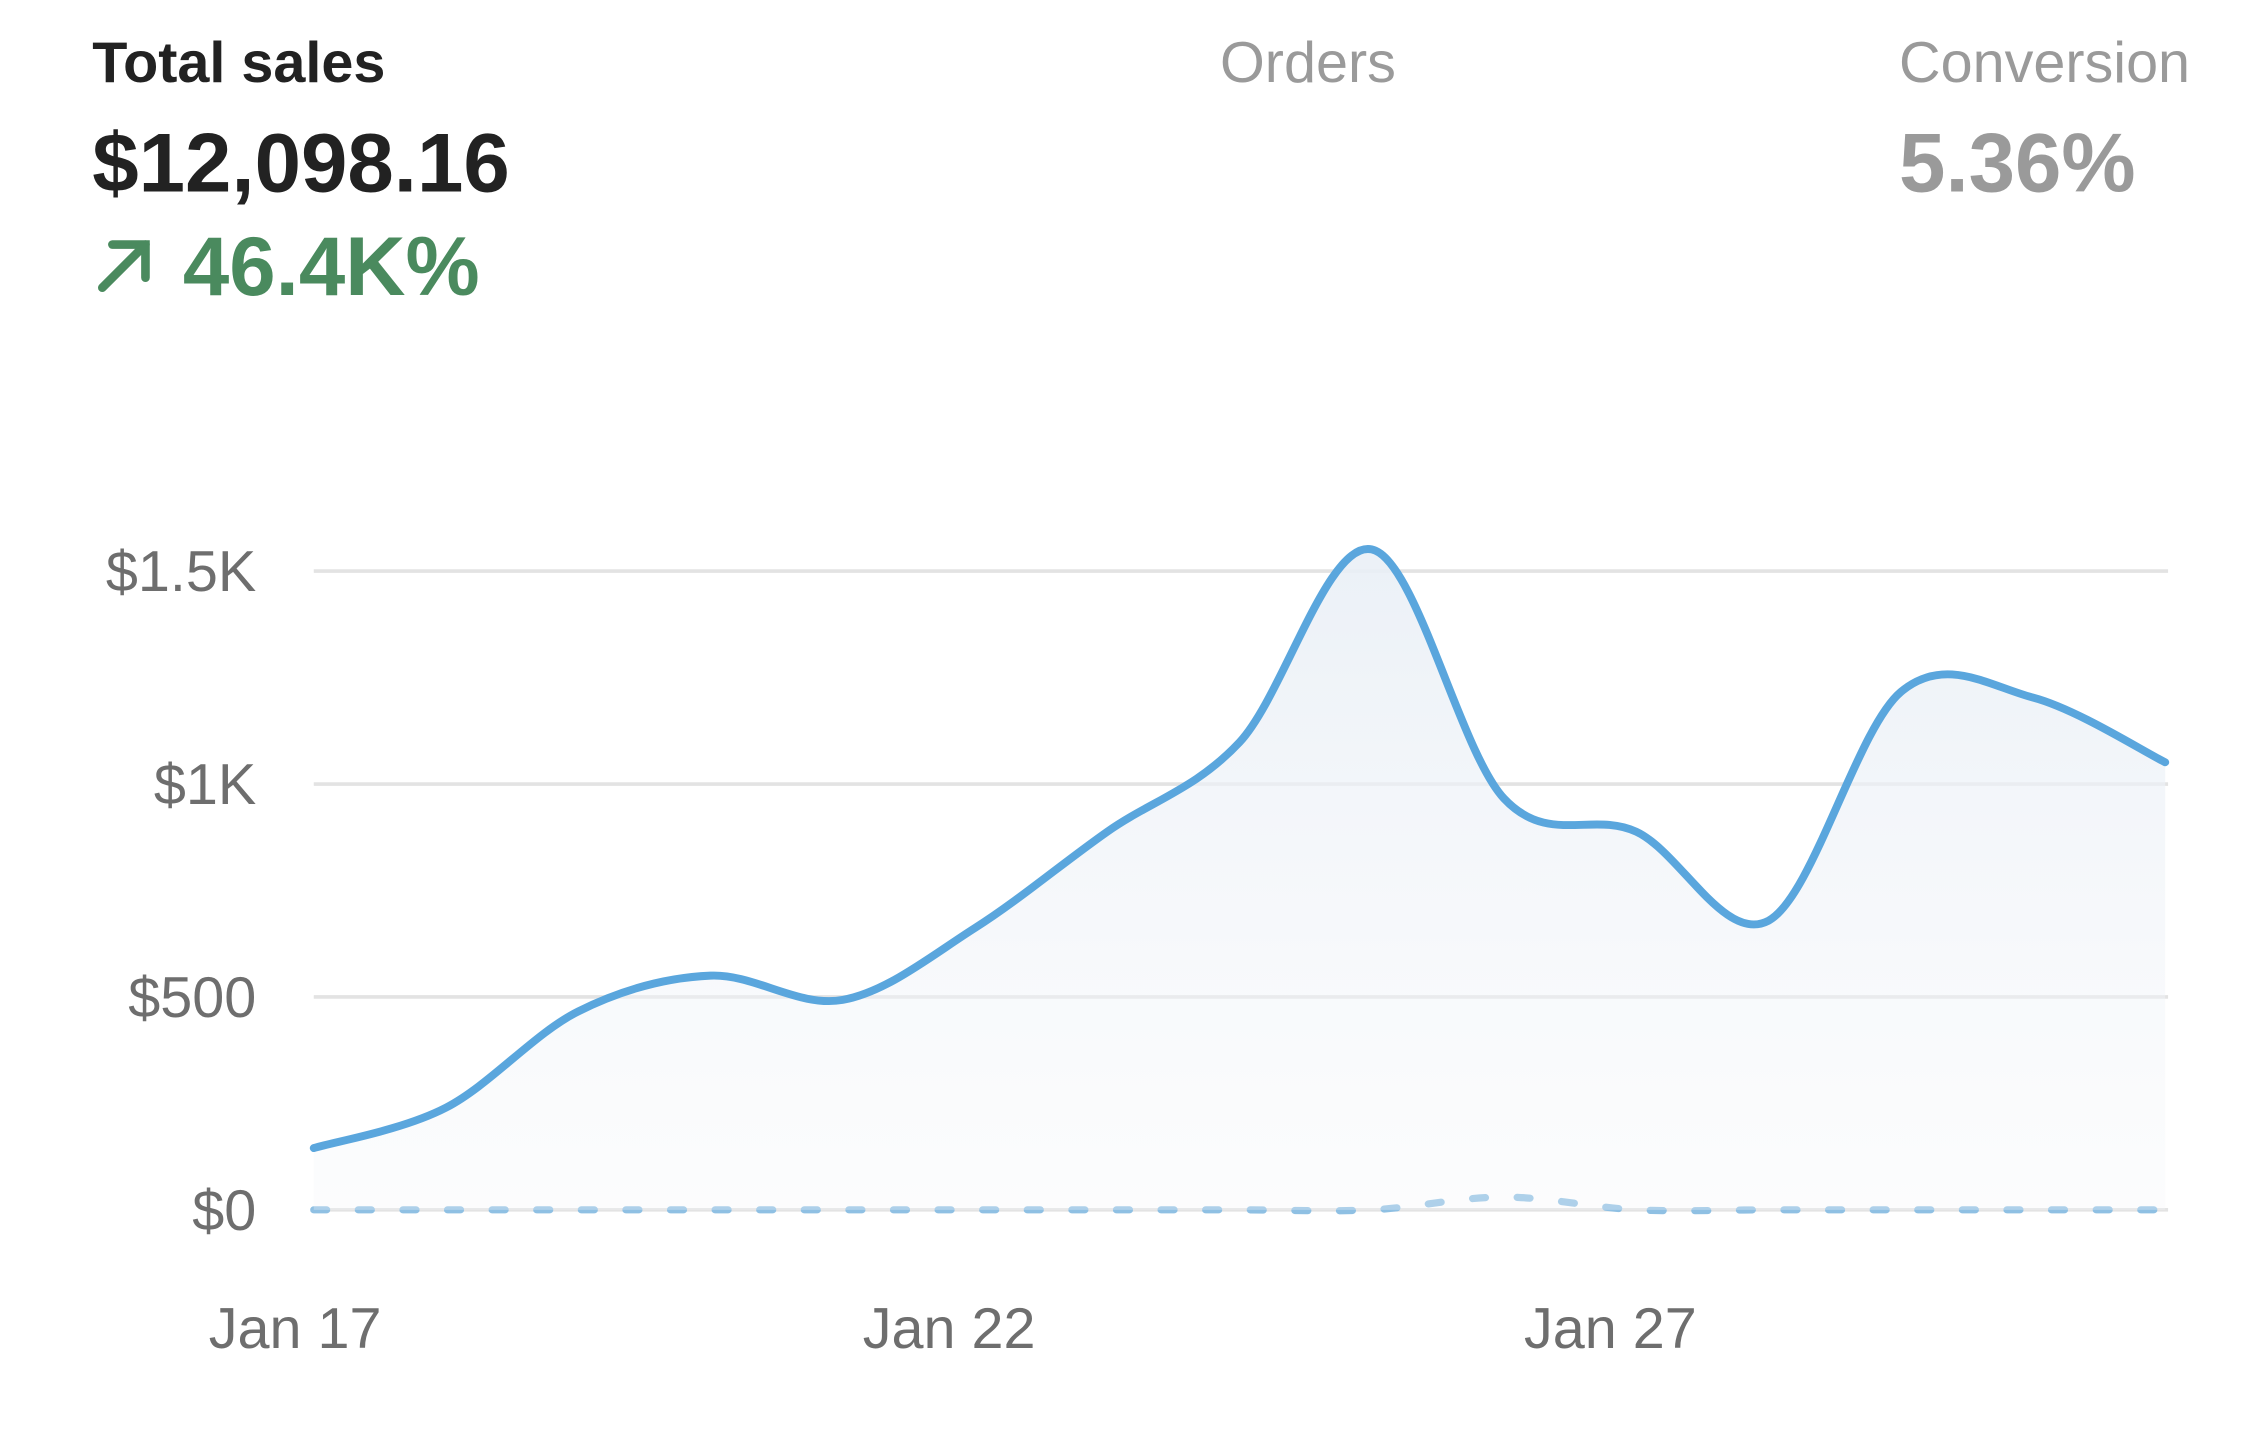 The width and height of the screenshot is (2256, 1440). What do you see at coordinates (192, 998) in the screenshot?
I see `y-tick-label: $500` at bounding box center [192, 998].